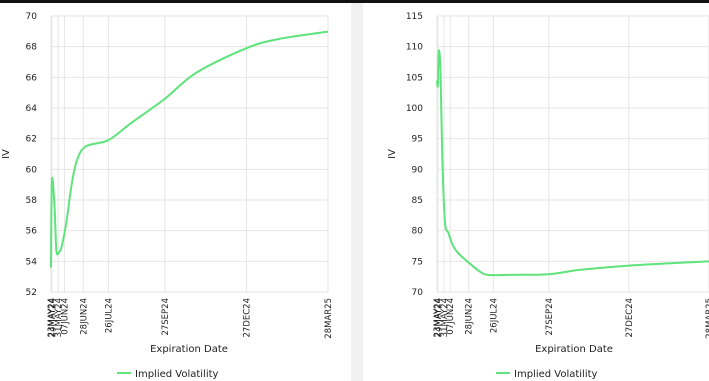  Describe the element at coordinates (418, 232) in the screenshot. I see `y-tick-label: 80` at that location.